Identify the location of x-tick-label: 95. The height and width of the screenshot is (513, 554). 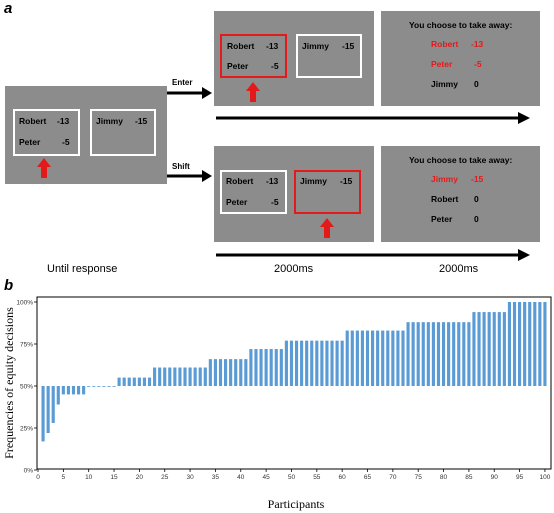
(520, 477).